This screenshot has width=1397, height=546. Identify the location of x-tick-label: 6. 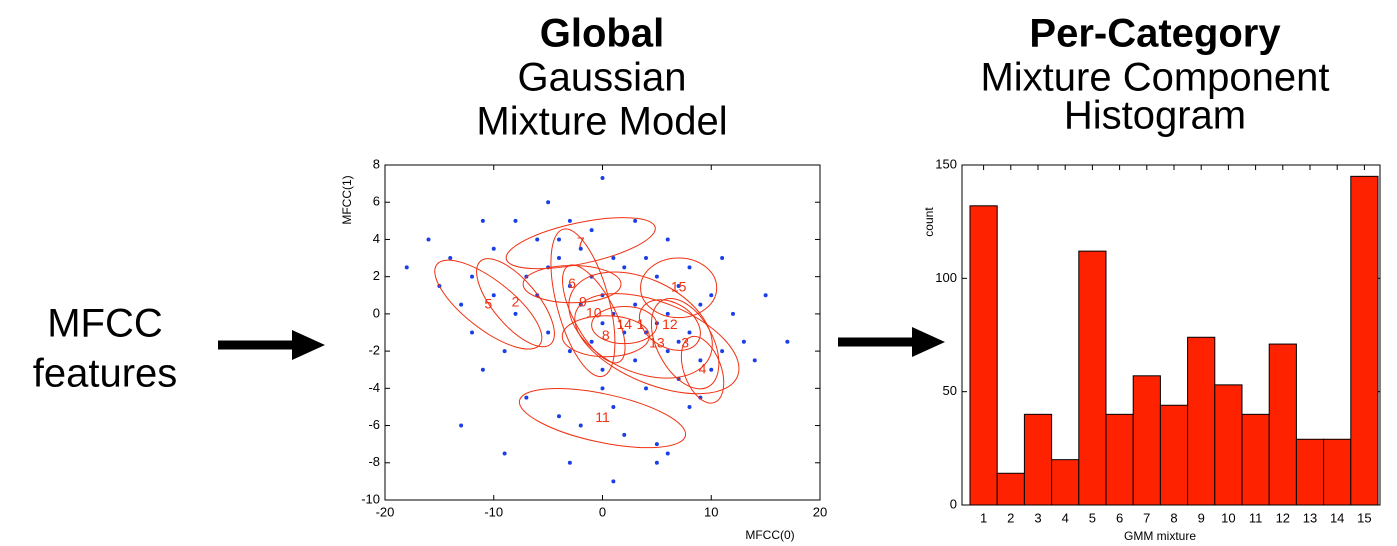
(1119, 517).